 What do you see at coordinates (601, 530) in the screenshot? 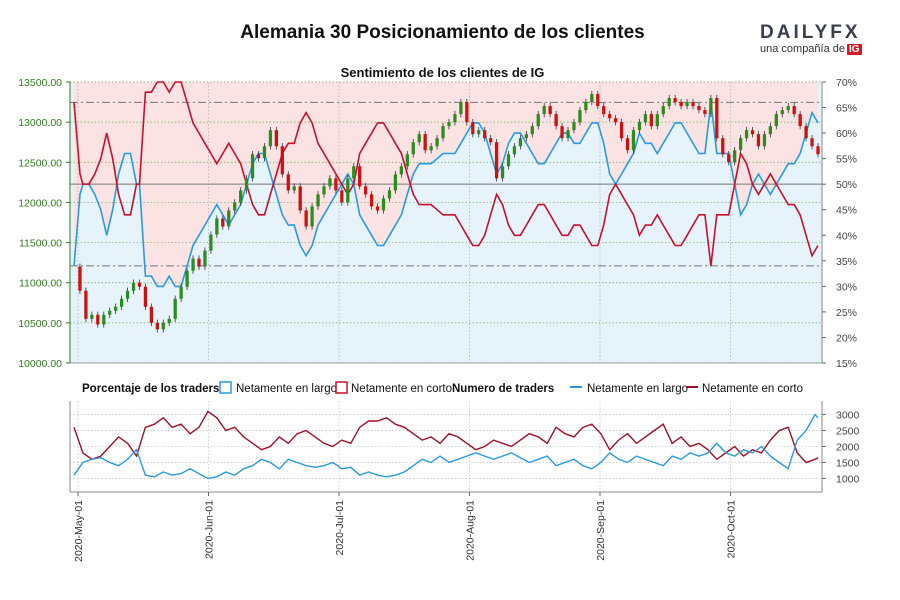
I see `x-tick-label: 2020-Sep-01` at bounding box center [601, 530].